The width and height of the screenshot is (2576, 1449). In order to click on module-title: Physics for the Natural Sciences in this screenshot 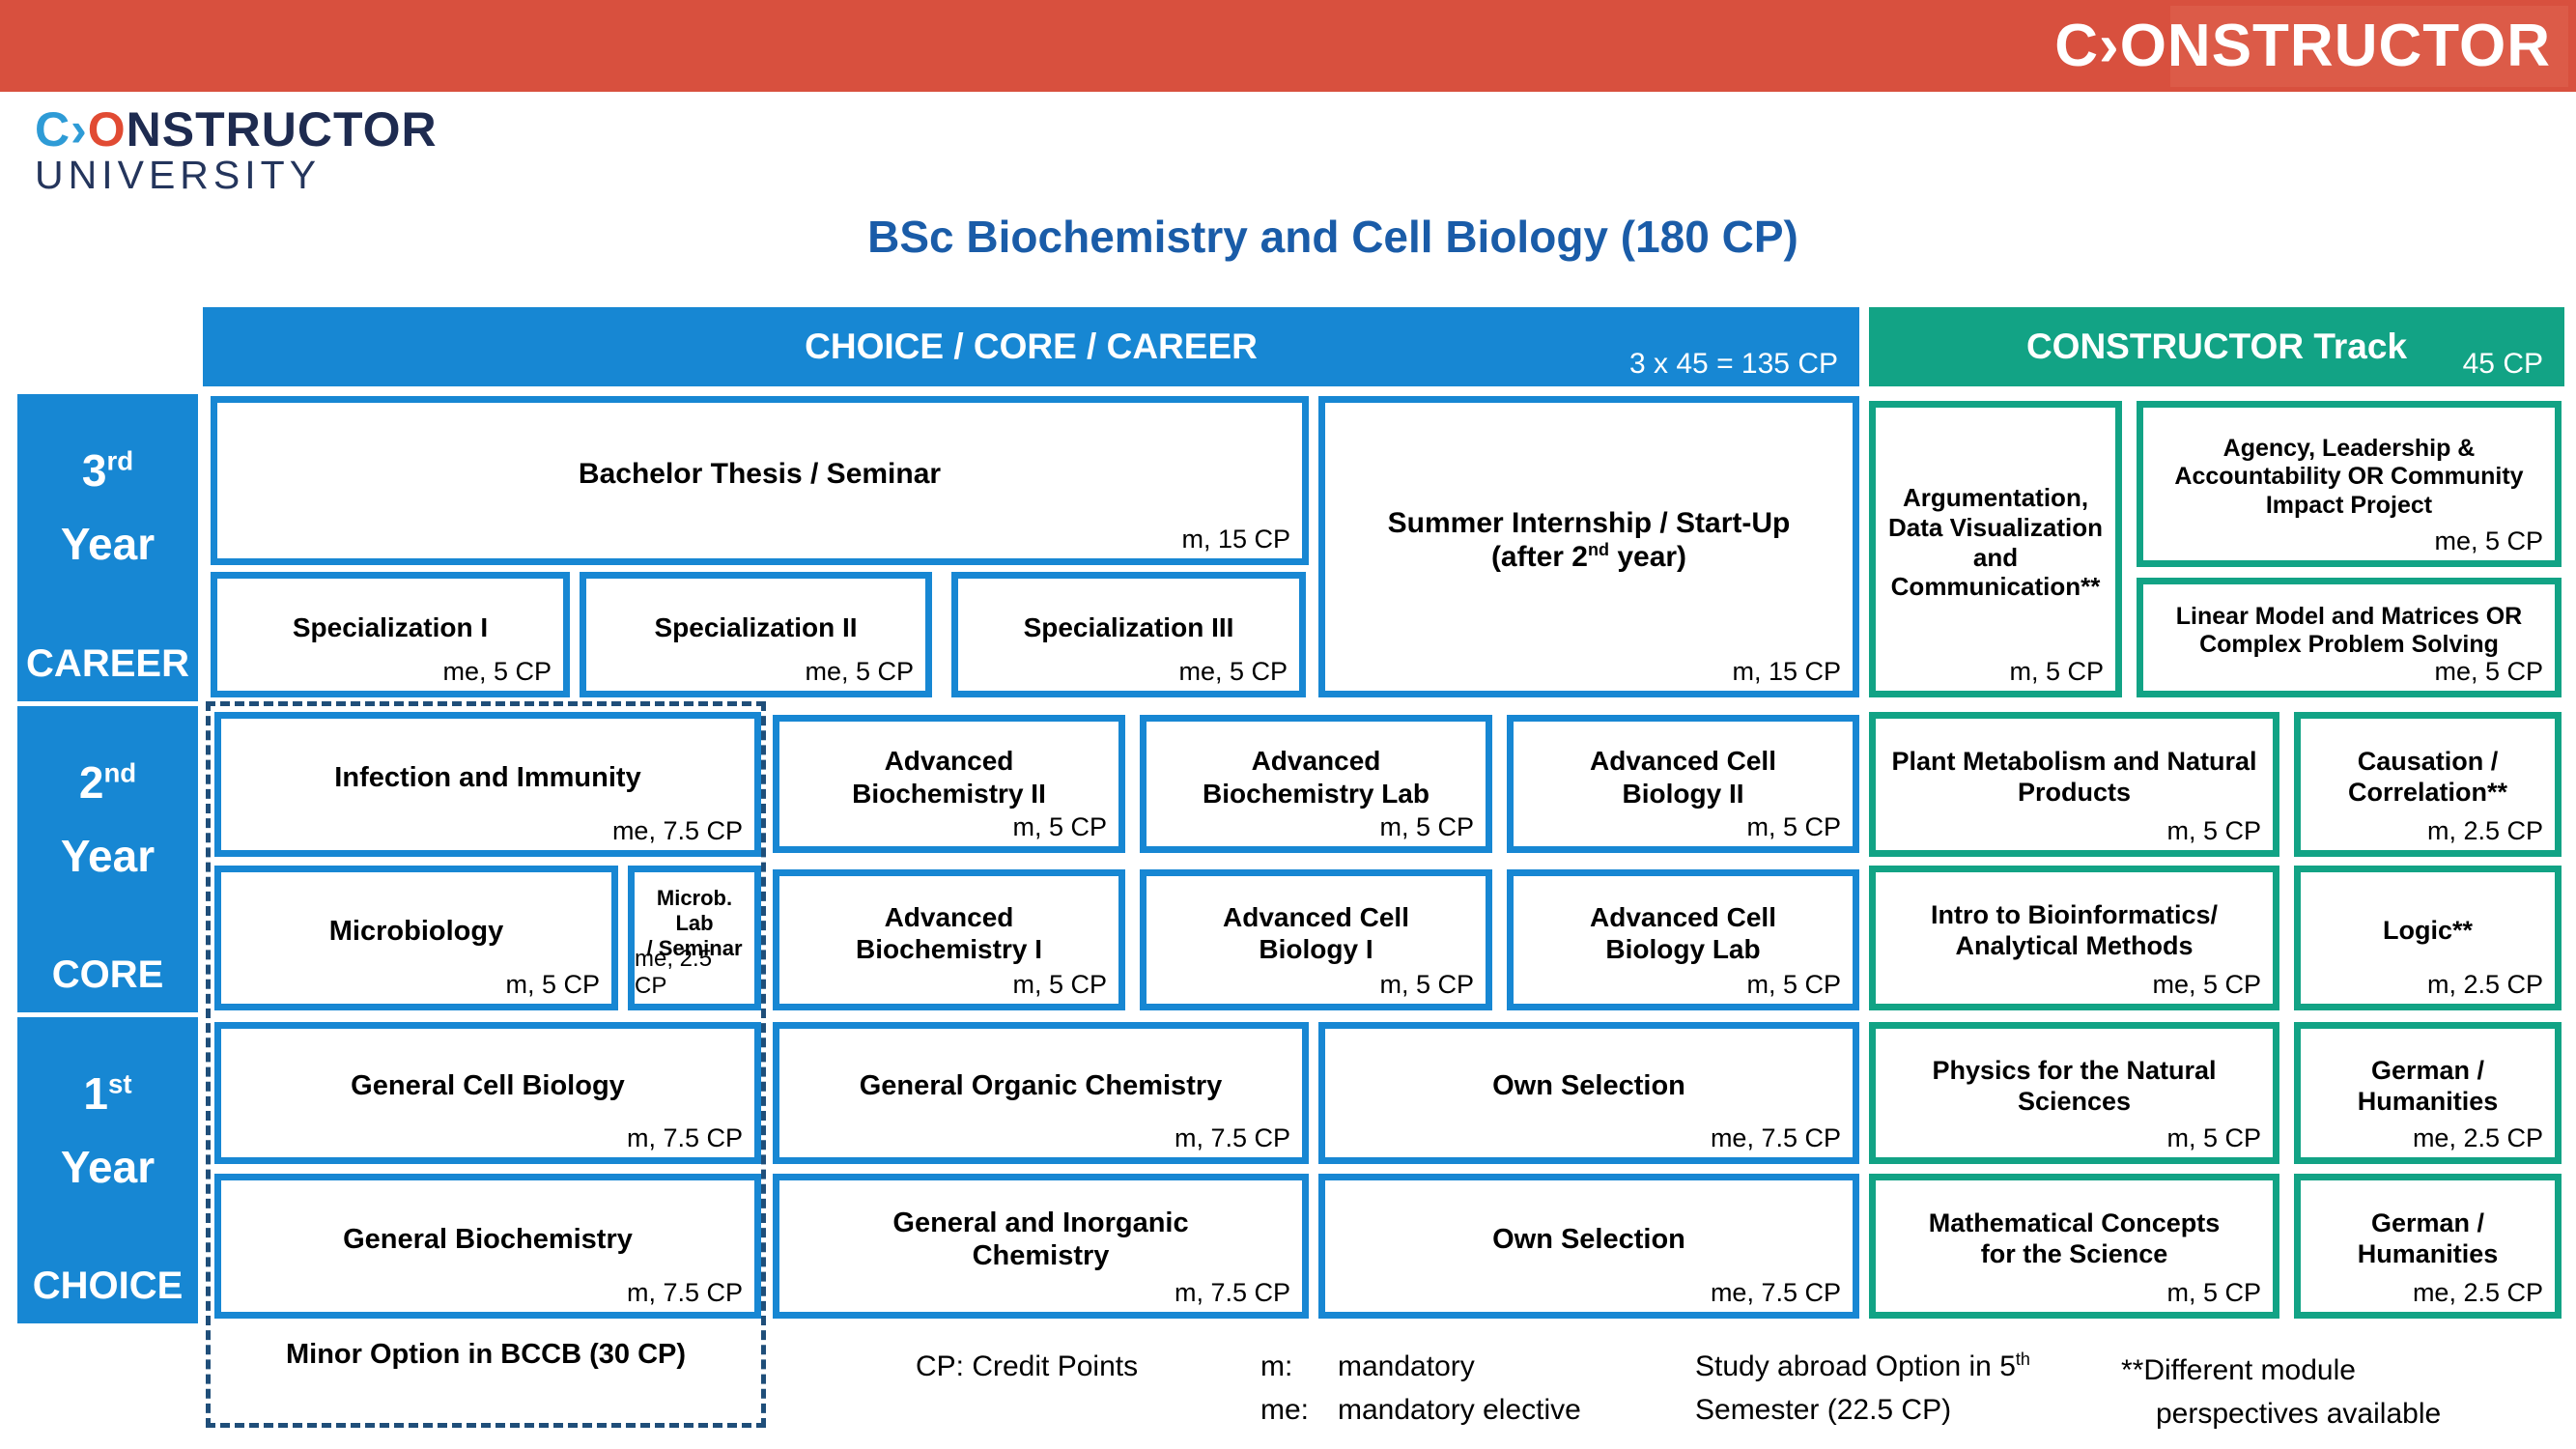, I will do `click(2074, 1085)`.